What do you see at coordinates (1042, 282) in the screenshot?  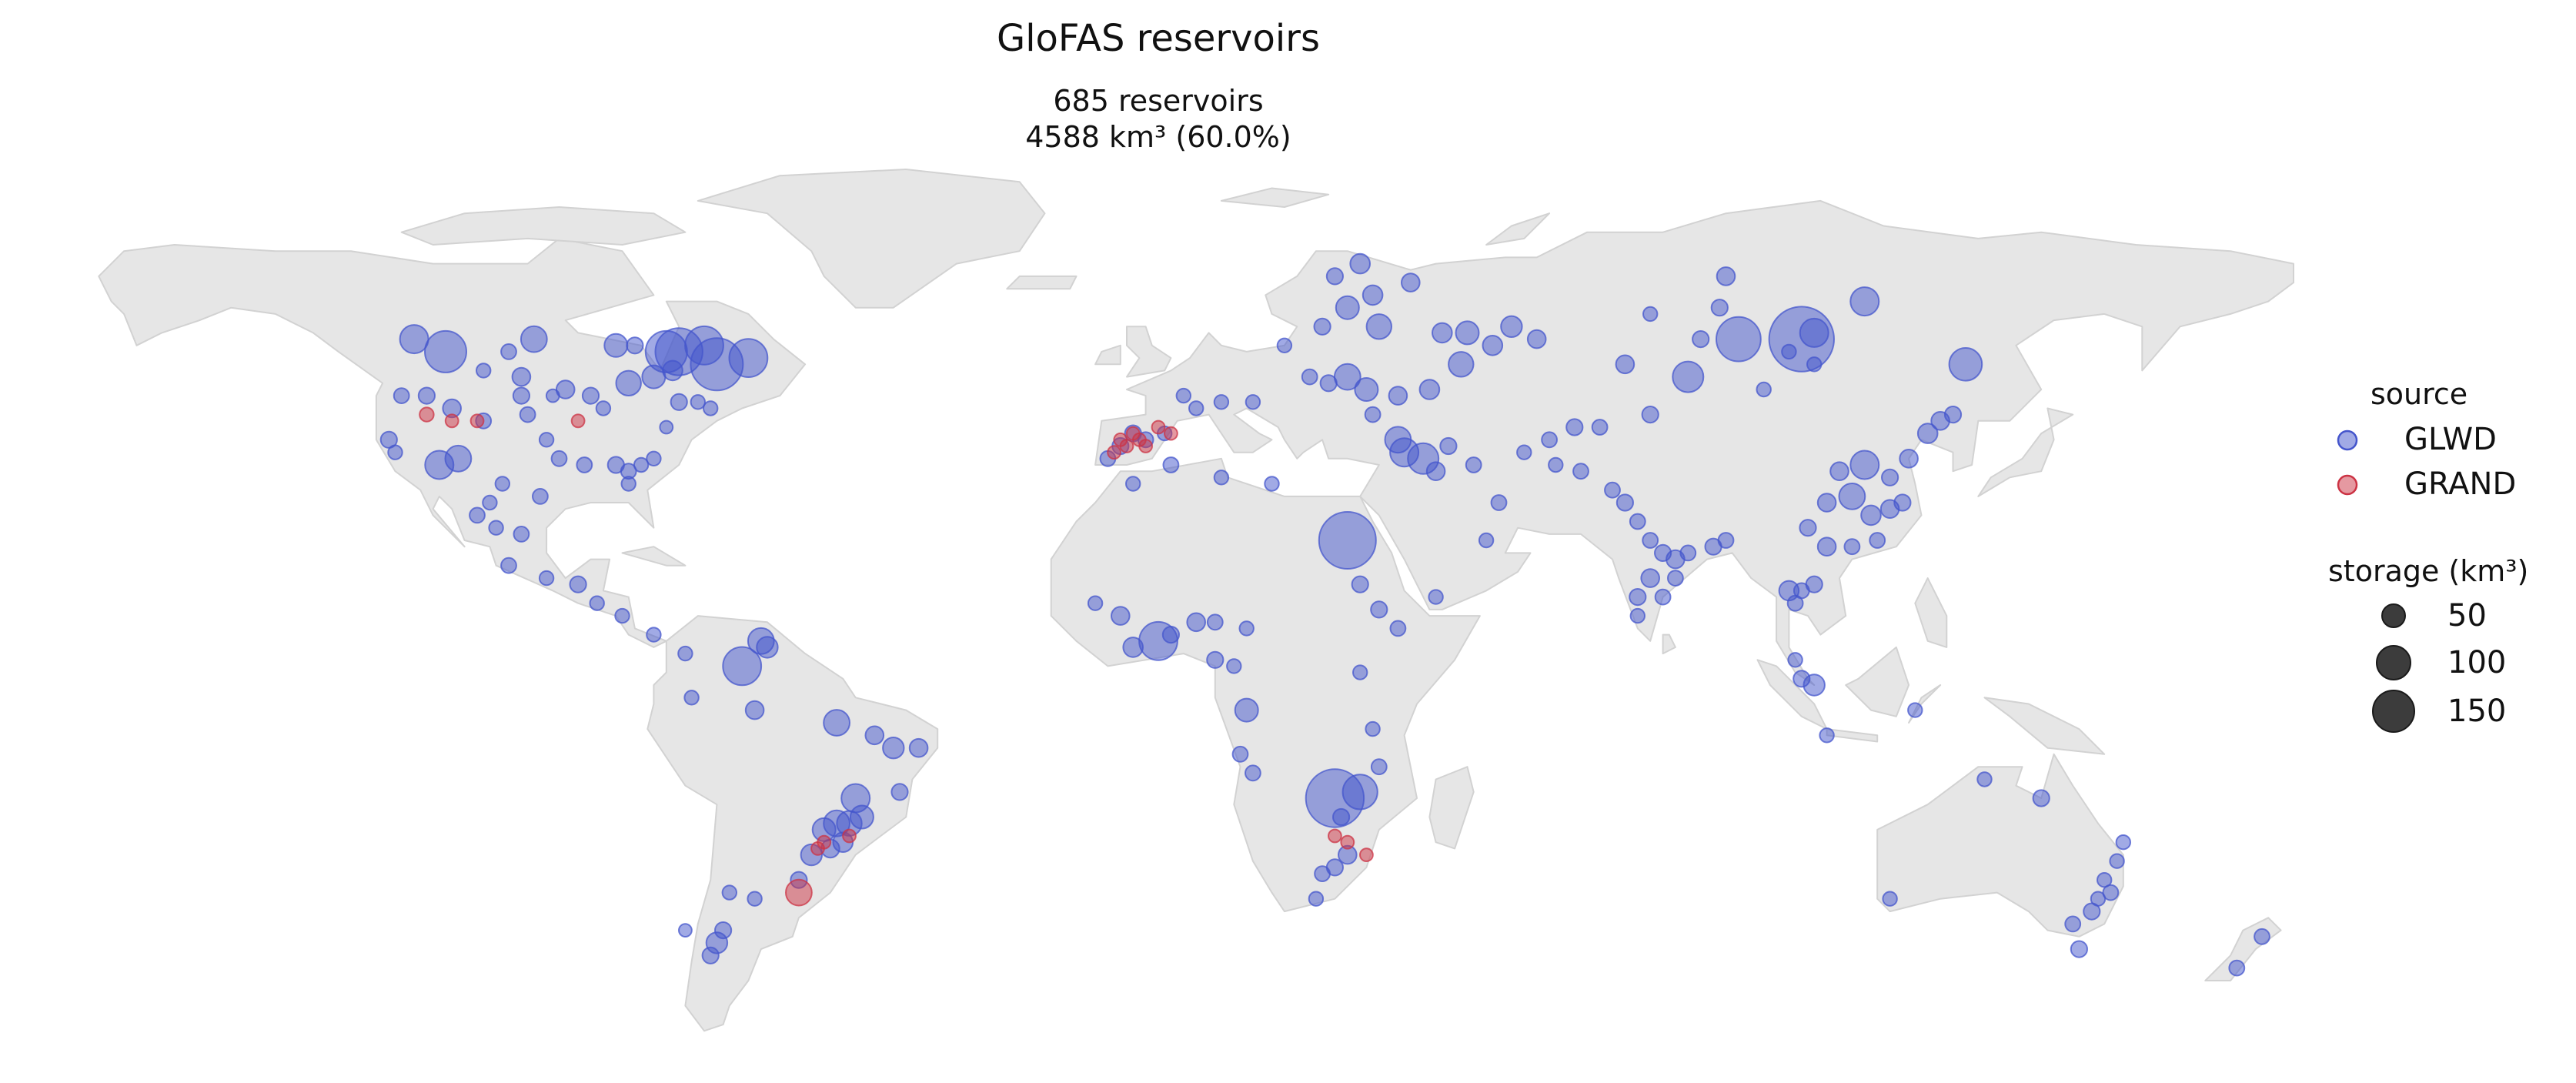 I see `landmass-iceland` at bounding box center [1042, 282].